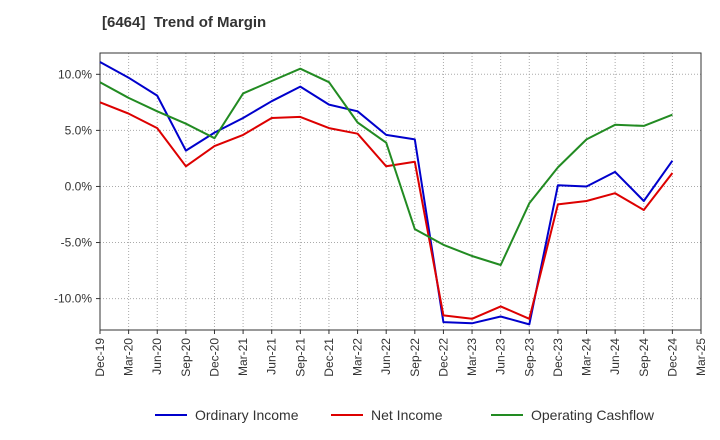 This screenshot has width=720, height=440. What do you see at coordinates (558, 357) in the screenshot?
I see `x-tick-label: Dec-23` at bounding box center [558, 357].